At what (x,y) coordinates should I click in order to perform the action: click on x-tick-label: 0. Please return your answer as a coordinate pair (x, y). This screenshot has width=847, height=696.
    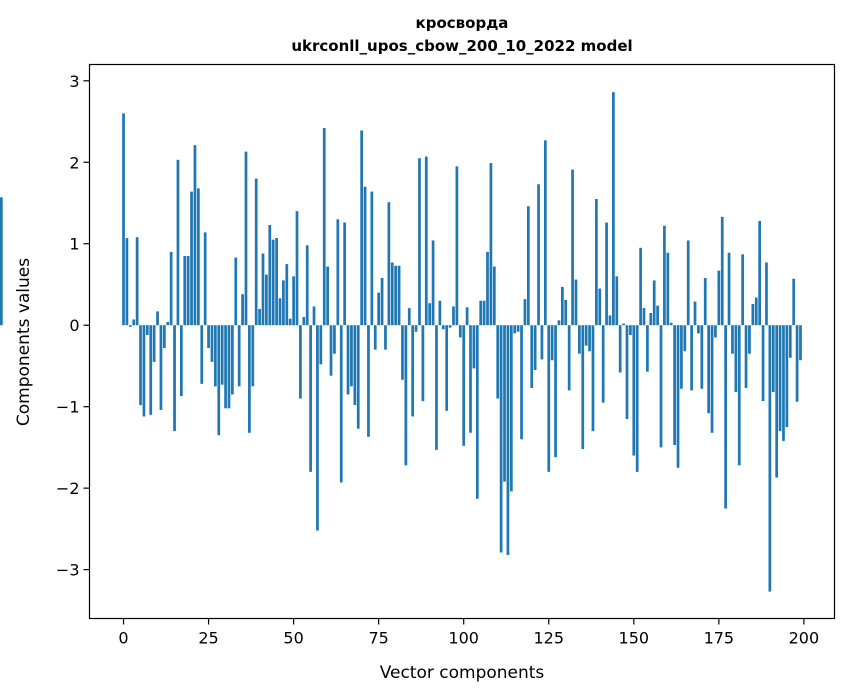
    Looking at the image, I should click on (123, 638).